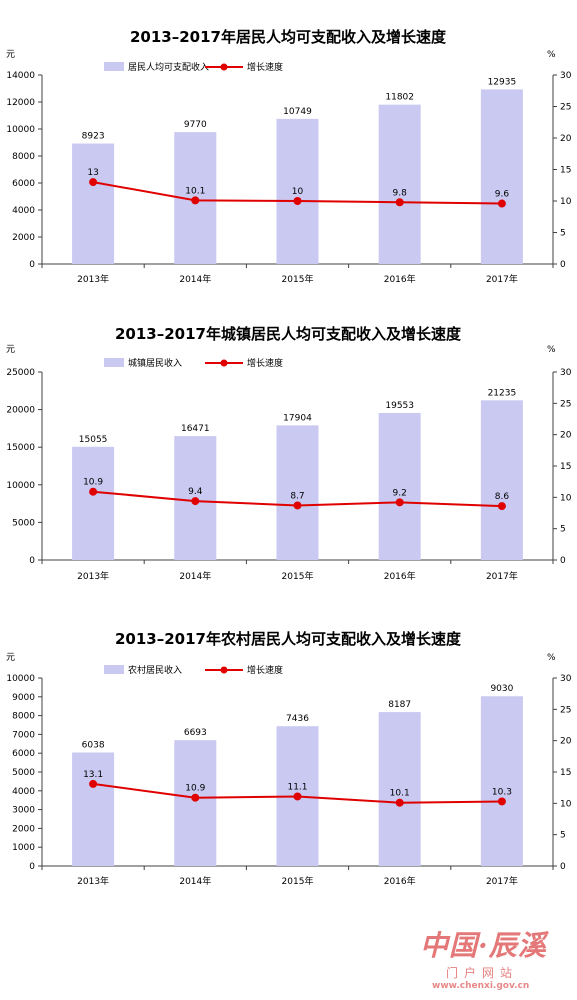 The height and width of the screenshot is (1000, 577). I want to click on growth-value-label: 9.2, so click(400, 493).